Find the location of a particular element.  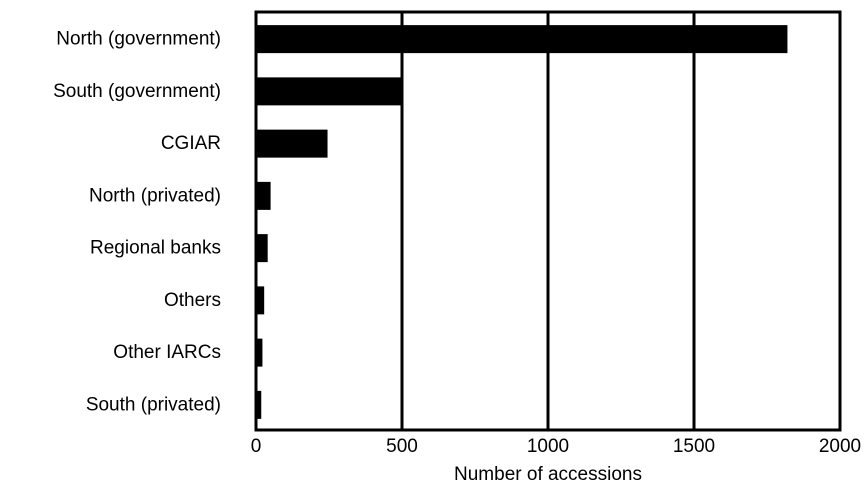

x-tick-label-2000: 2000 is located at coordinates (840, 446).